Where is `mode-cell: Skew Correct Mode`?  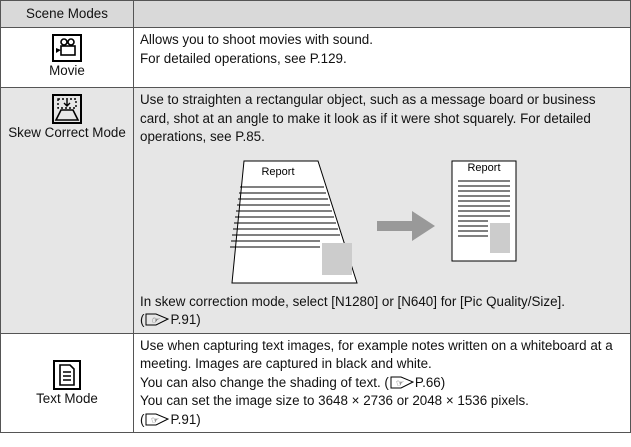 mode-cell: Skew Correct Mode is located at coordinates (67, 210).